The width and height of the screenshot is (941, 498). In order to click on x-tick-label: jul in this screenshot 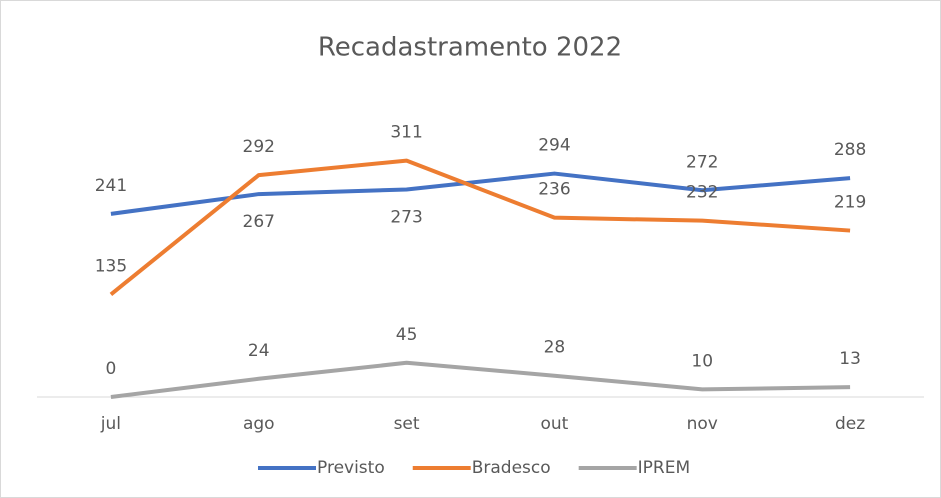, I will do `click(110, 424)`.